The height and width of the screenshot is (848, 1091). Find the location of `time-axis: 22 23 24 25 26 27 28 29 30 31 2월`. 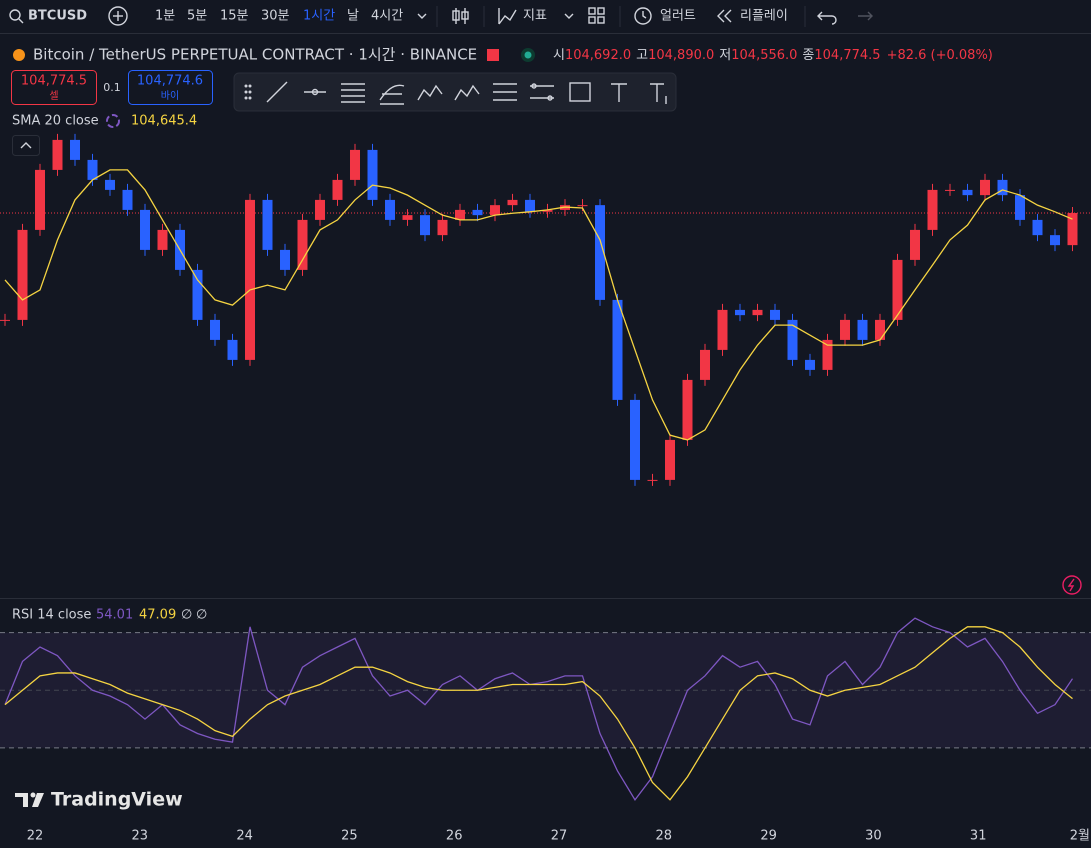

time-axis: 22 23 24 25 26 27 28 29 30 31 2월 is located at coordinates (558, 836).